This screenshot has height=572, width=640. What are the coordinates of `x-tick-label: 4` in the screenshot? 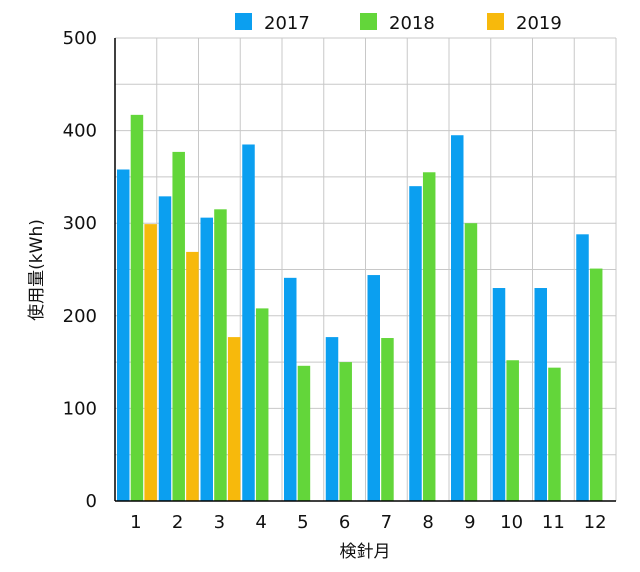 It's located at (260, 522).